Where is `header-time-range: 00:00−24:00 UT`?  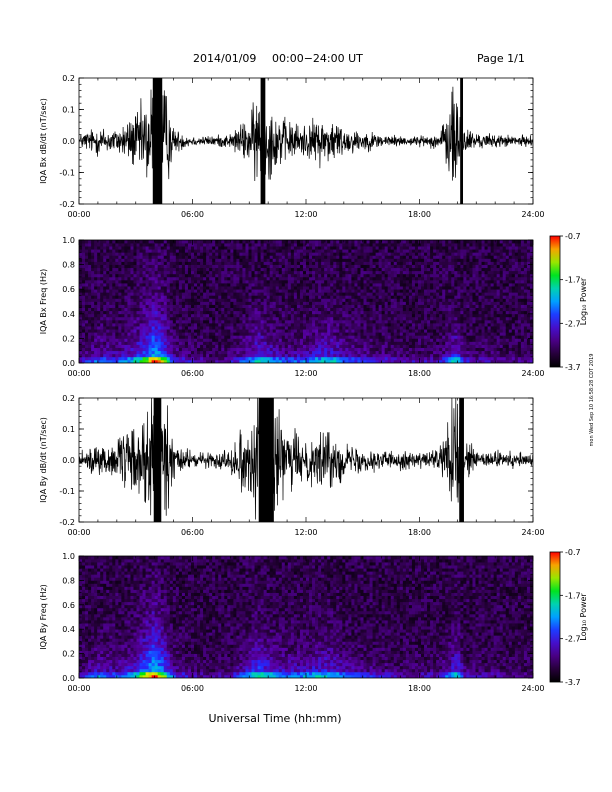 header-time-range: 00:00−24:00 UT is located at coordinates (317, 58).